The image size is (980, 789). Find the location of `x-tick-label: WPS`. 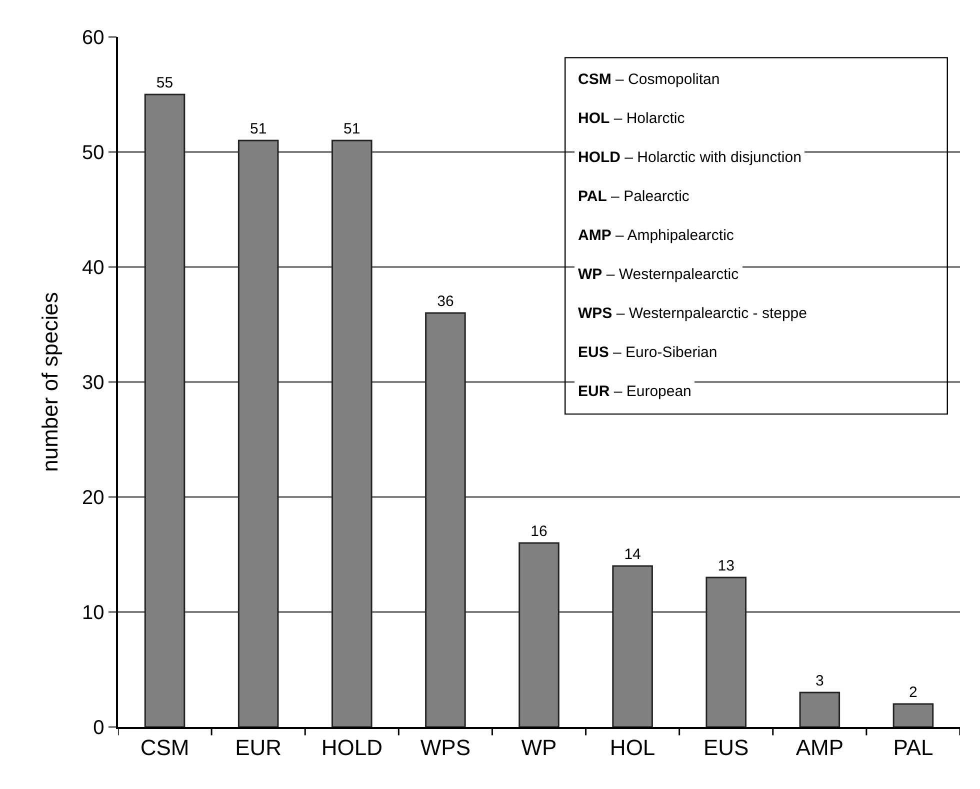

x-tick-label: WPS is located at coordinates (445, 747).